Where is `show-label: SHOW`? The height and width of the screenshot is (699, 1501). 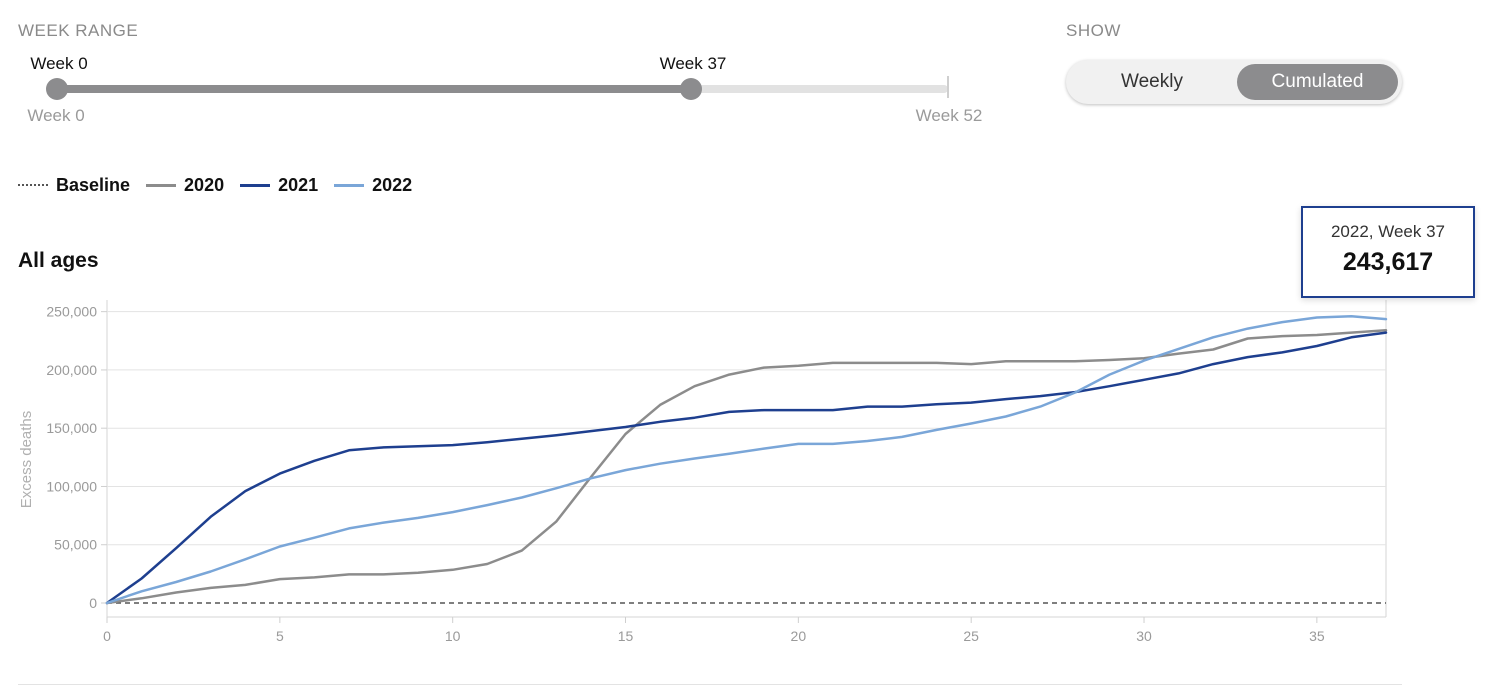 show-label: SHOW is located at coordinates (1093, 30).